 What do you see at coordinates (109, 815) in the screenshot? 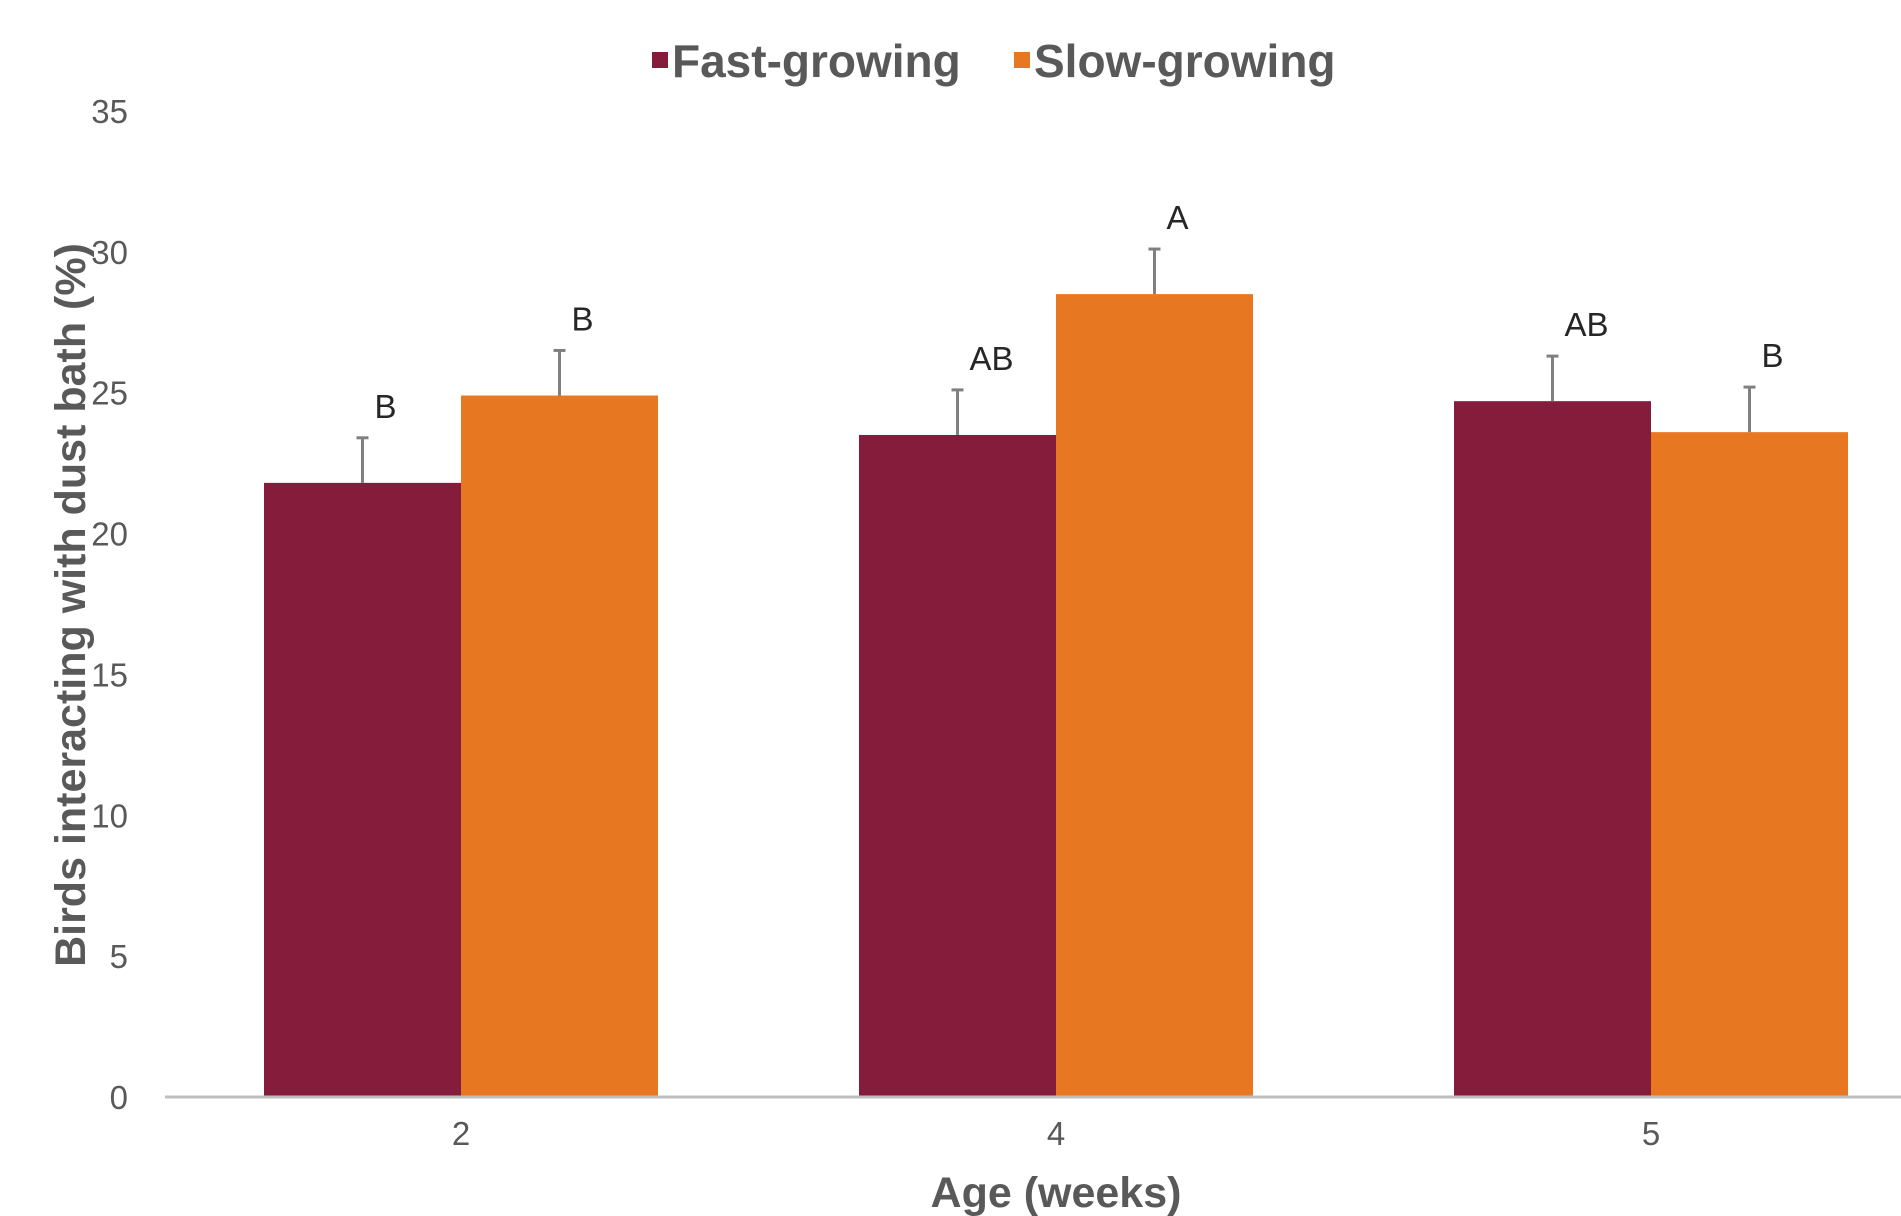
I see `y-tick-label: 10` at bounding box center [109, 815].